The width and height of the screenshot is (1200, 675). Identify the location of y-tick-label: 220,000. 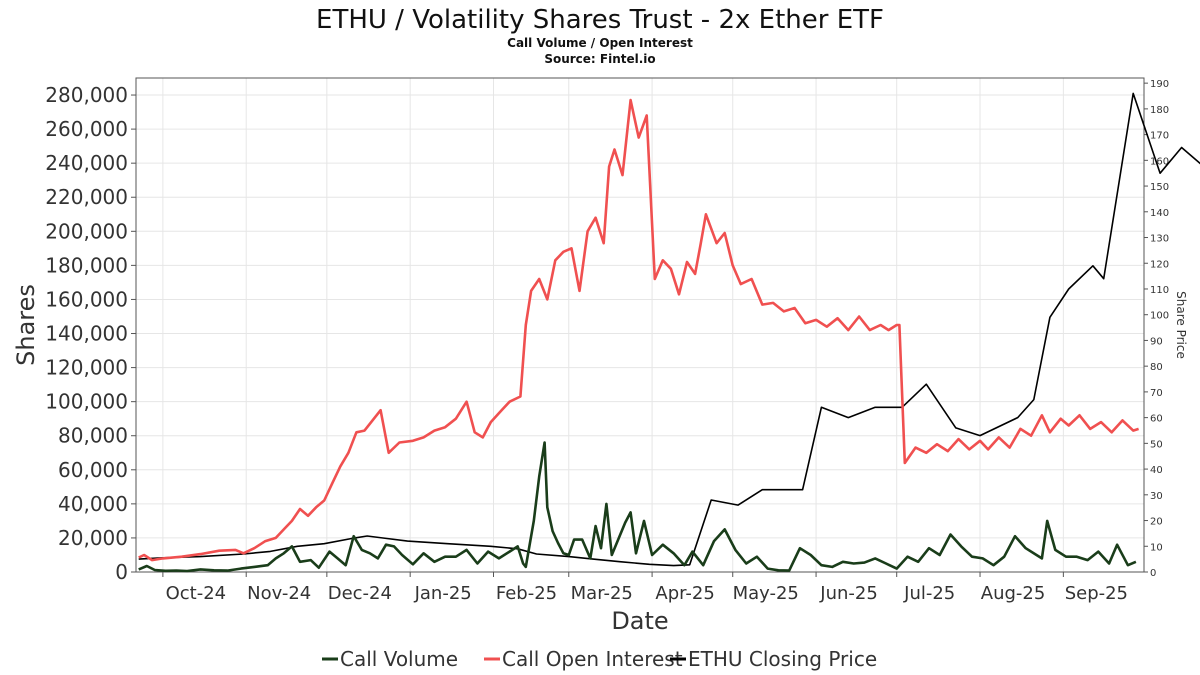
(86, 197).